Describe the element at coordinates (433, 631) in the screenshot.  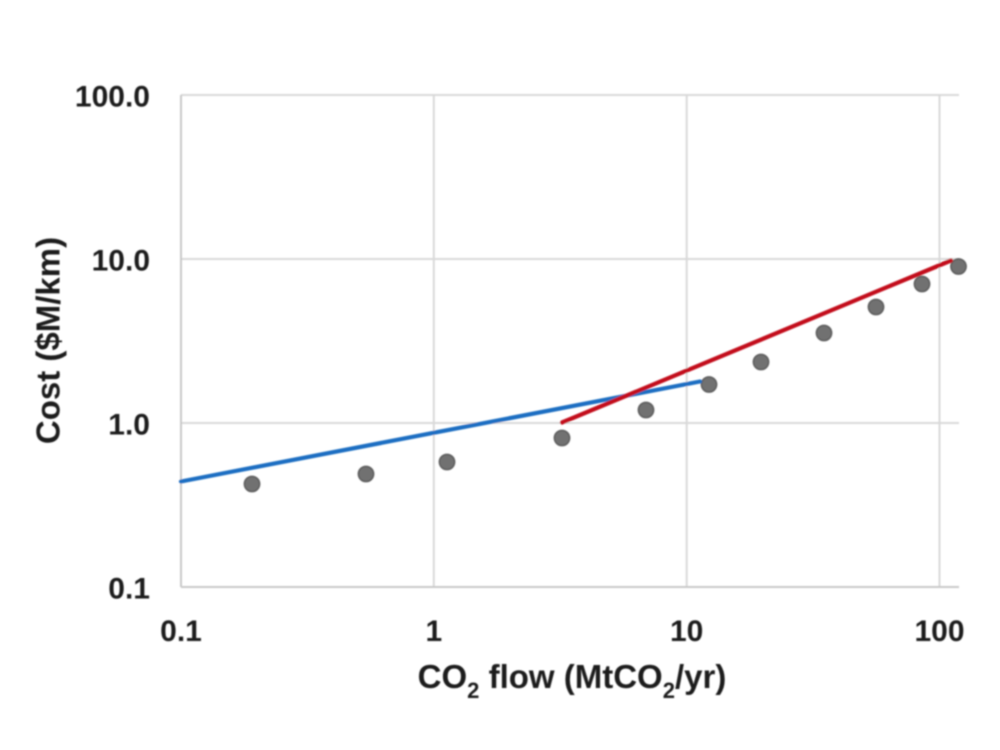
I see `svg-text: 1` at that location.